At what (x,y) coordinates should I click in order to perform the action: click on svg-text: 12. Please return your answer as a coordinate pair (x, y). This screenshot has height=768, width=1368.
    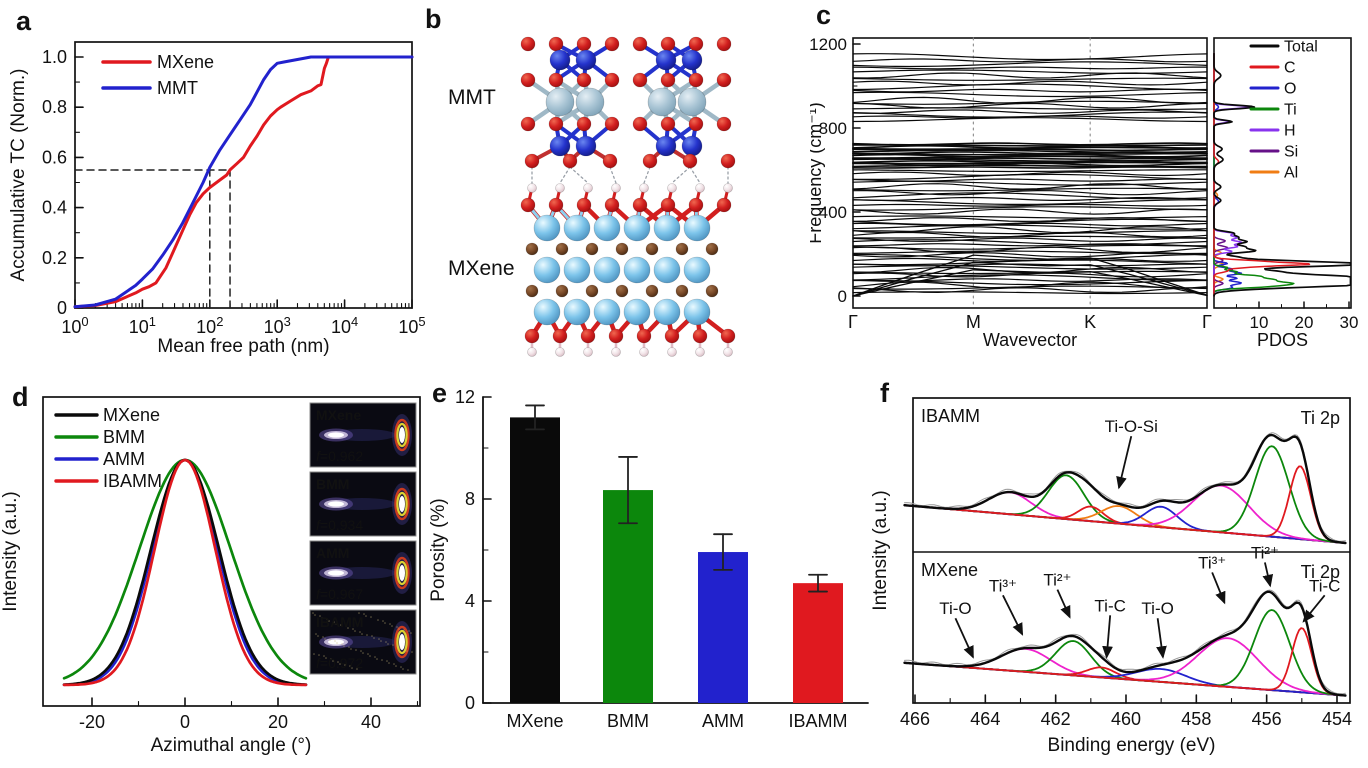
    Looking at the image, I should click on (465, 397).